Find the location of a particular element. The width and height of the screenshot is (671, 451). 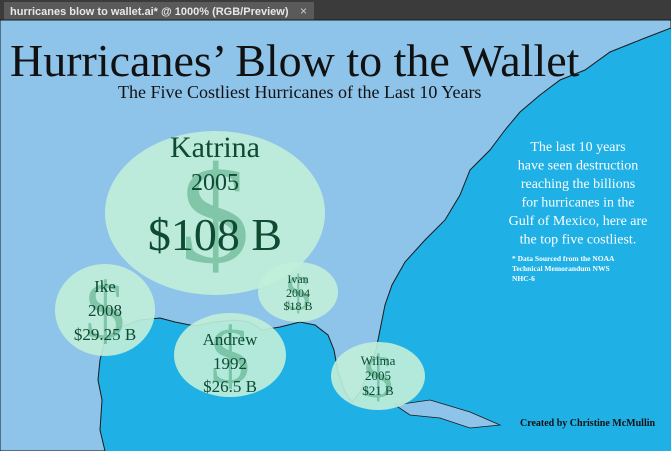

hurricane-amount: $108 B is located at coordinates (215, 234).